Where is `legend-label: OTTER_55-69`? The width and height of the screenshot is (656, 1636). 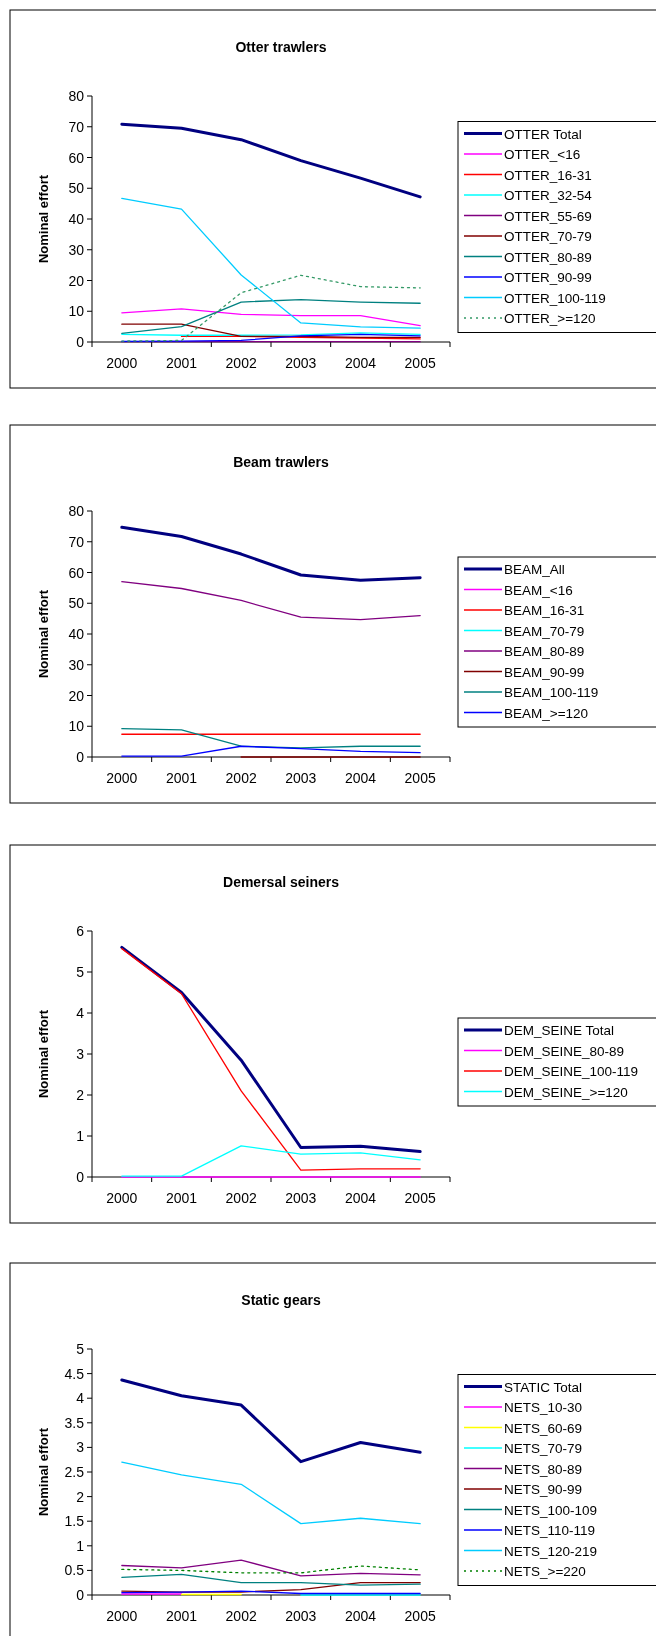
legend-label: OTTER_55-69 is located at coordinates (548, 216).